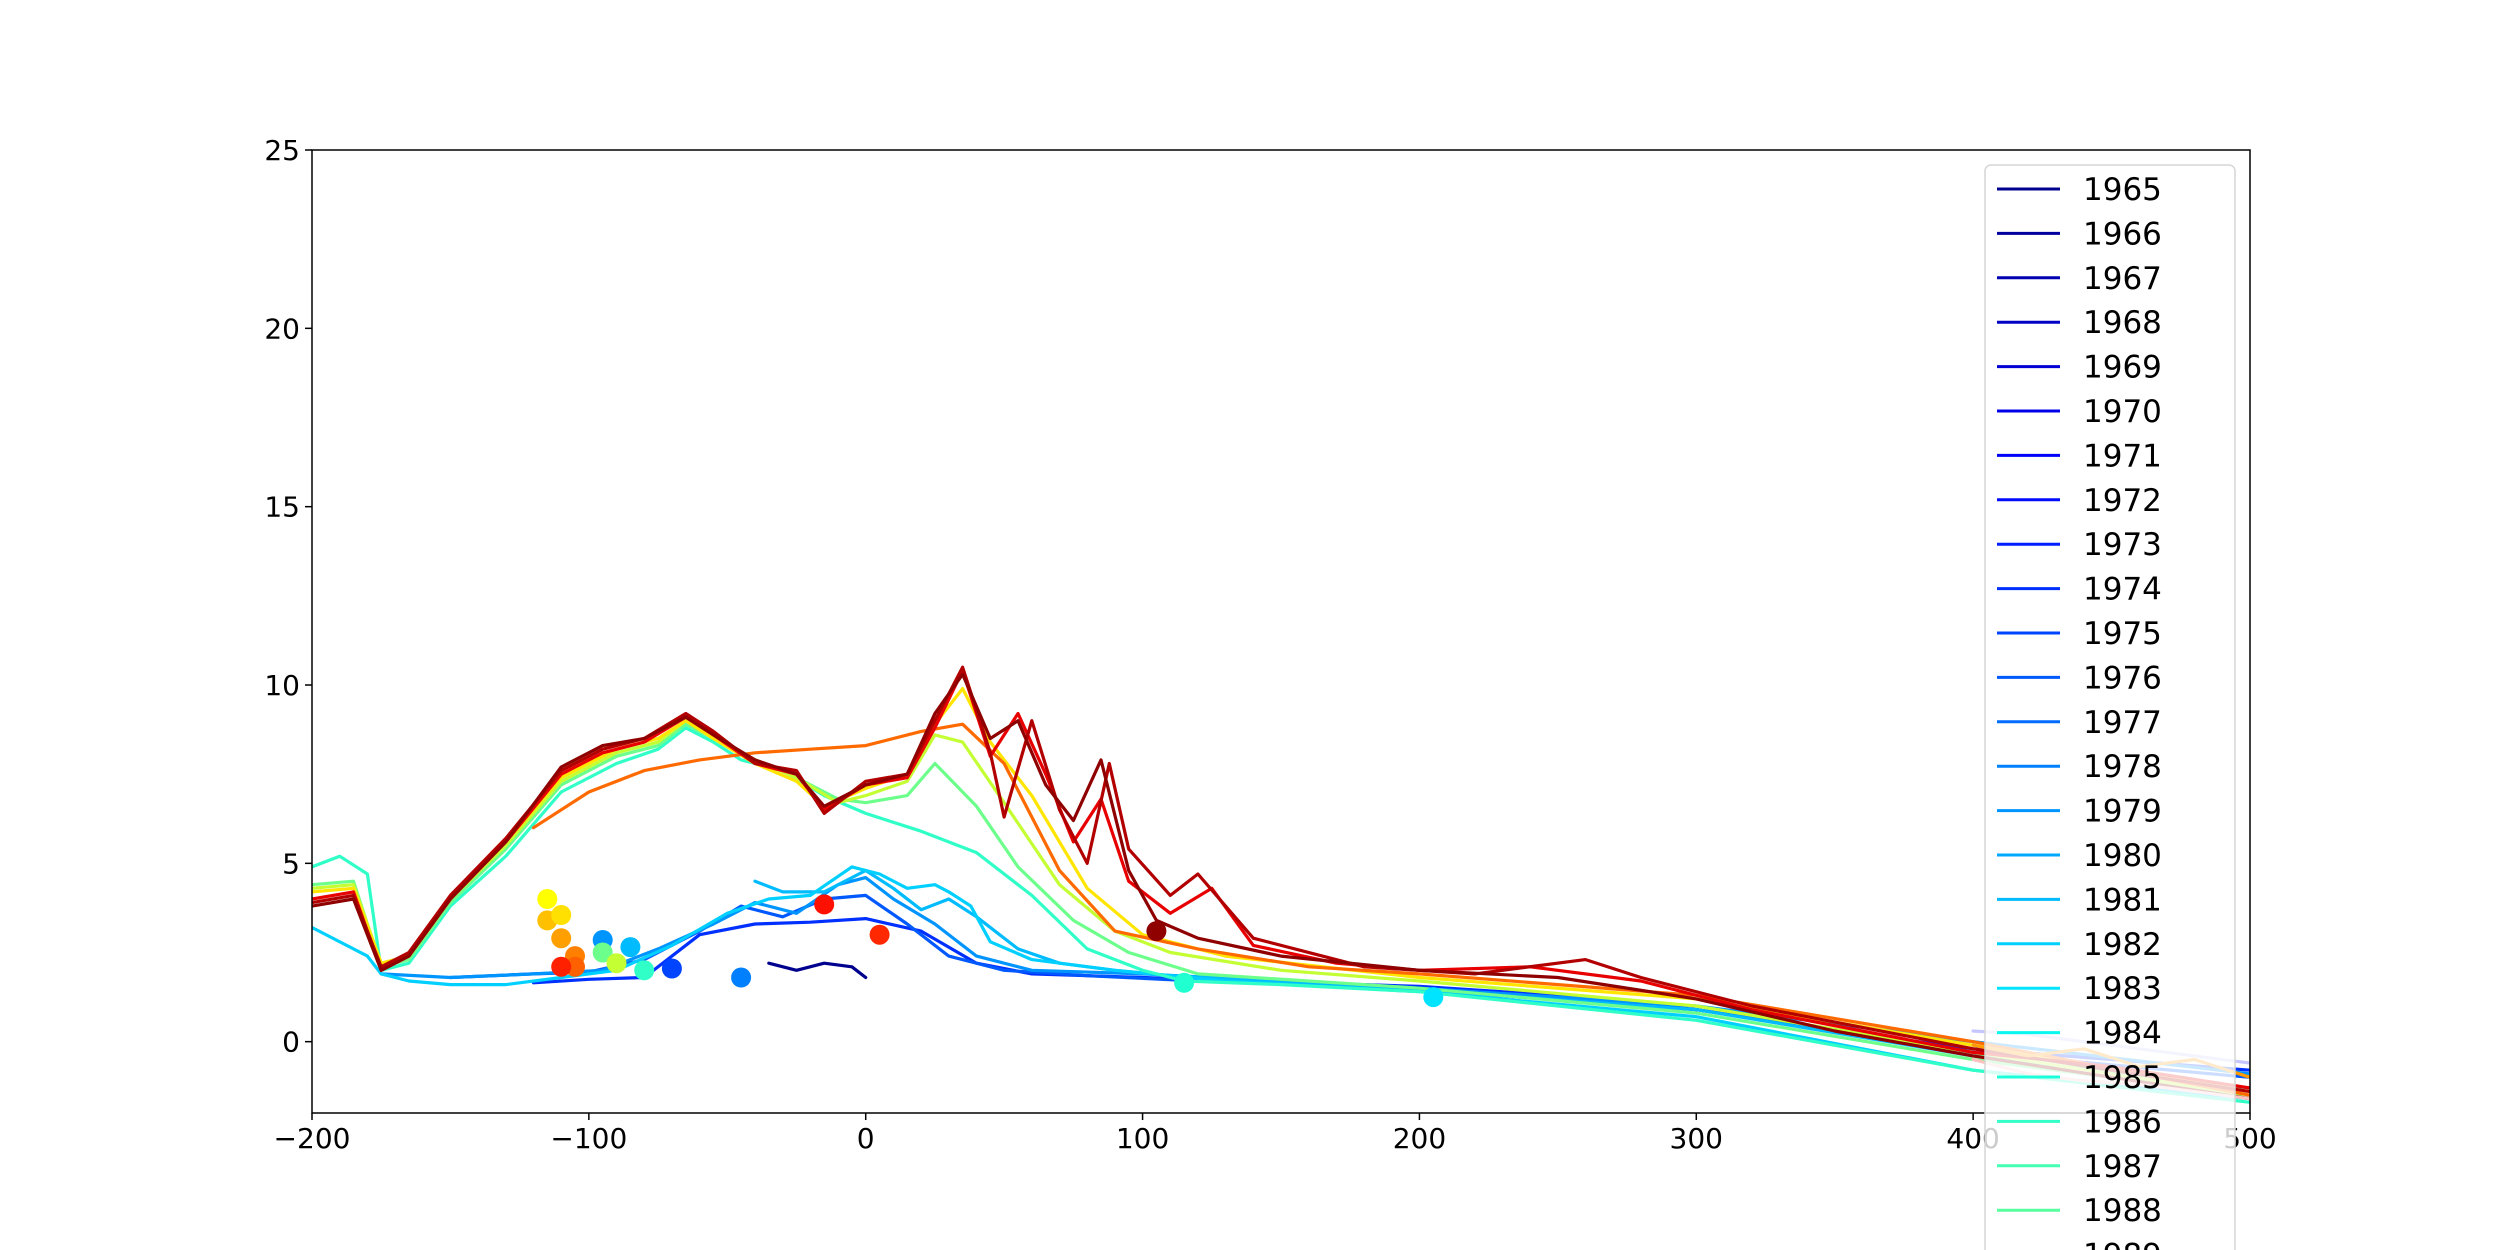  I want to click on legend-label: 1982, so click(2122, 945).